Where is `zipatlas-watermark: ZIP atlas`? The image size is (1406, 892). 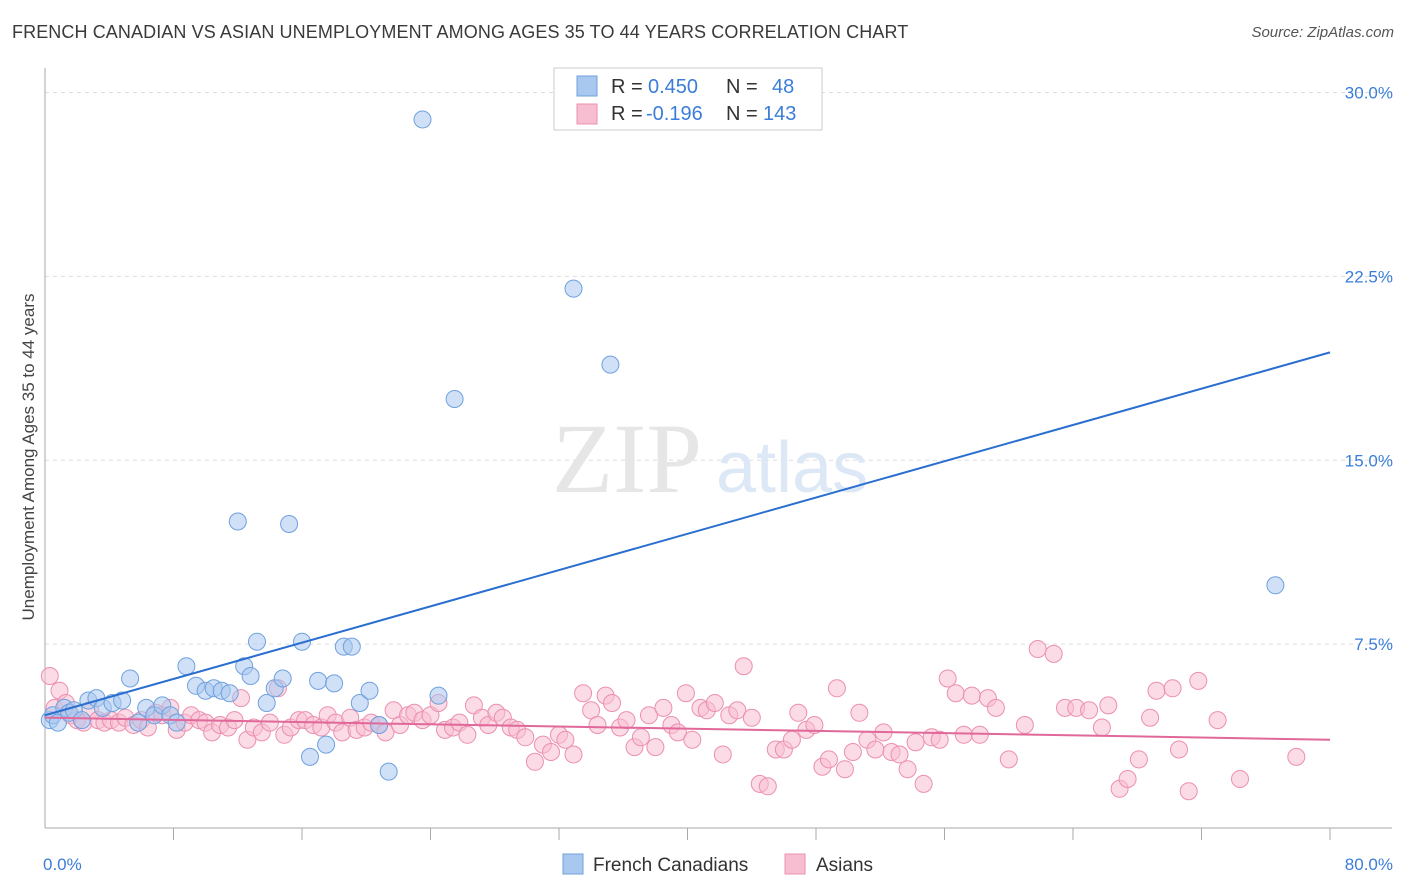
zipatlas-watermark: ZIP atlas is located at coordinates (710, 458).